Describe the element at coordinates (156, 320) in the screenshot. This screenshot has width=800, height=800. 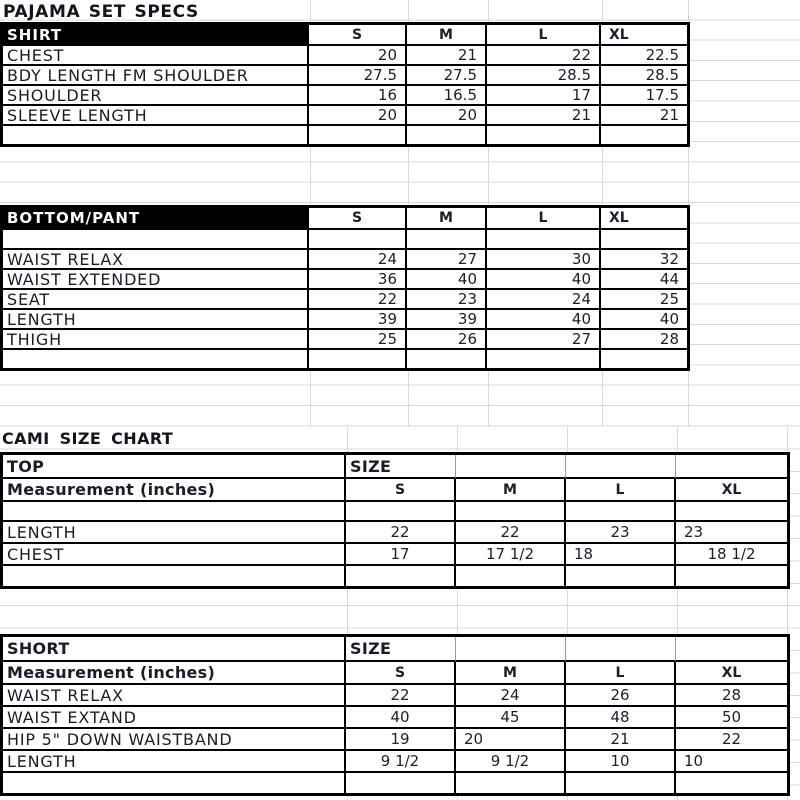
I see `row-label: LENGTH` at that location.